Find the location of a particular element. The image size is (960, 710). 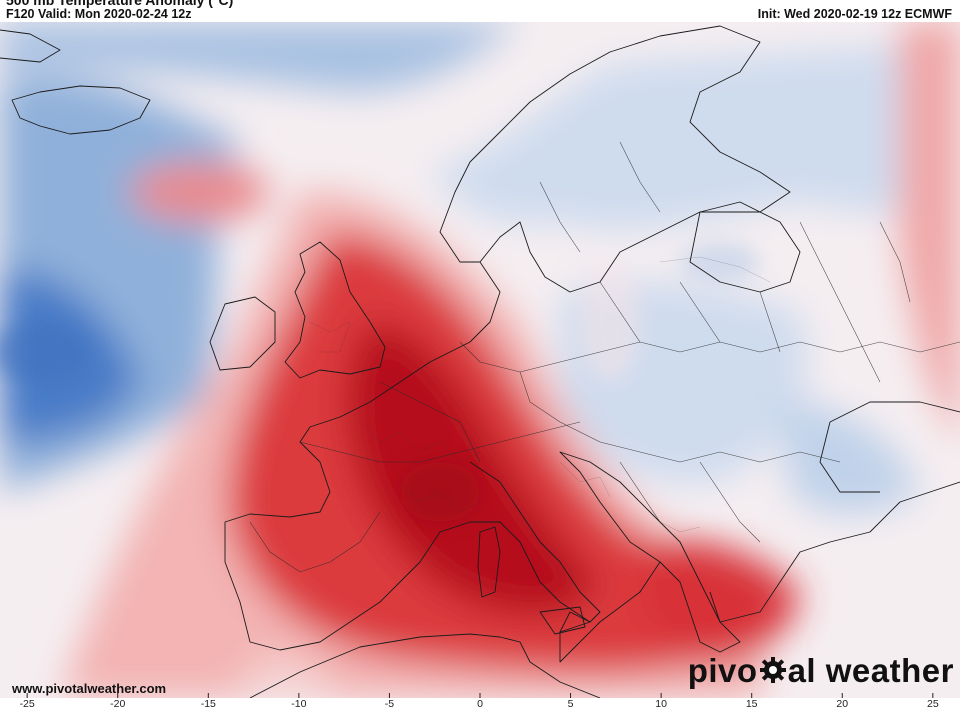

ireland-outline is located at coordinates (242, 333).